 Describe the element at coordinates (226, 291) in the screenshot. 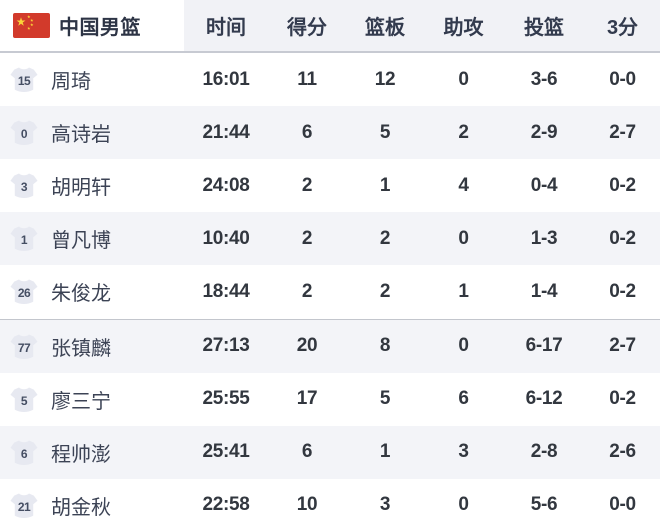

I see `stat-time: 18:44` at that location.